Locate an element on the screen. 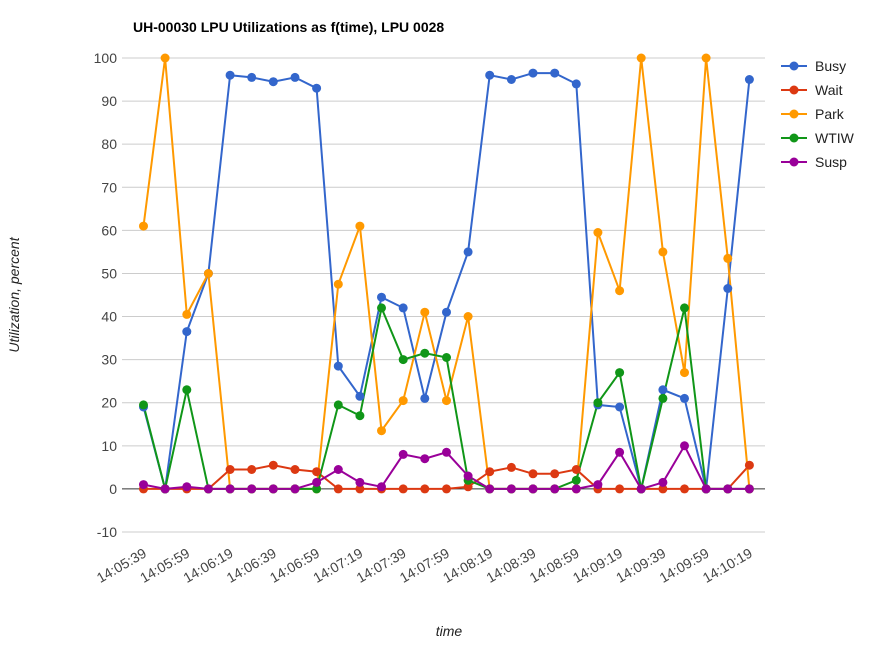 The height and width of the screenshot is (651, 870). legend-swatch-dot-busy is located at coordinates (794, 66).